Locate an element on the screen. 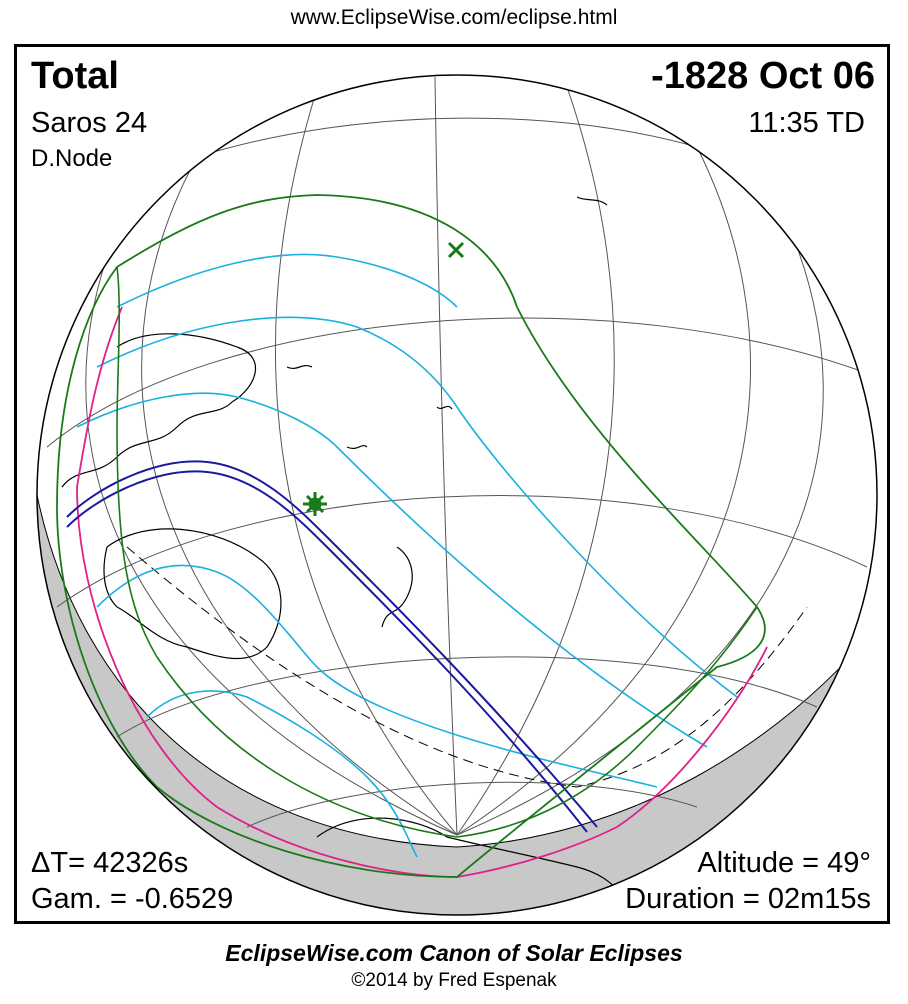 Image resolution: width=908 pixels, height=1004 pixels. copyright-notice: ©2014 by Fred Espenak is located at coordinates (454, 980).